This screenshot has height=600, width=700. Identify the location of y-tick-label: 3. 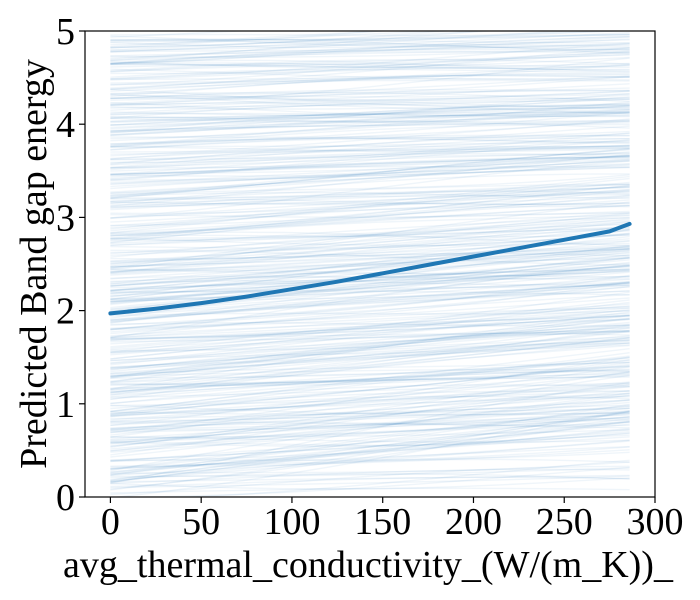
(65, 218).